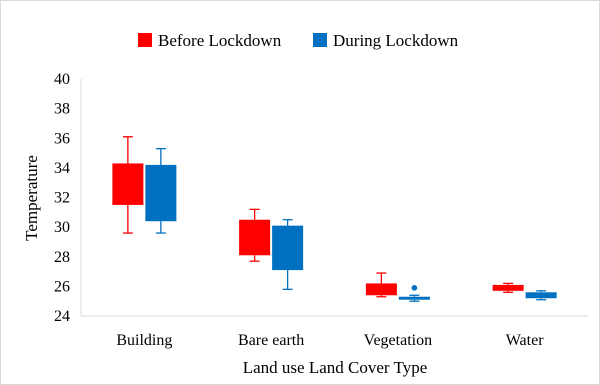  What do you see at coordinates (31, 198) in the screenshot?
I see `y-axis-title: Temperature` at bounding box center [31, 198].